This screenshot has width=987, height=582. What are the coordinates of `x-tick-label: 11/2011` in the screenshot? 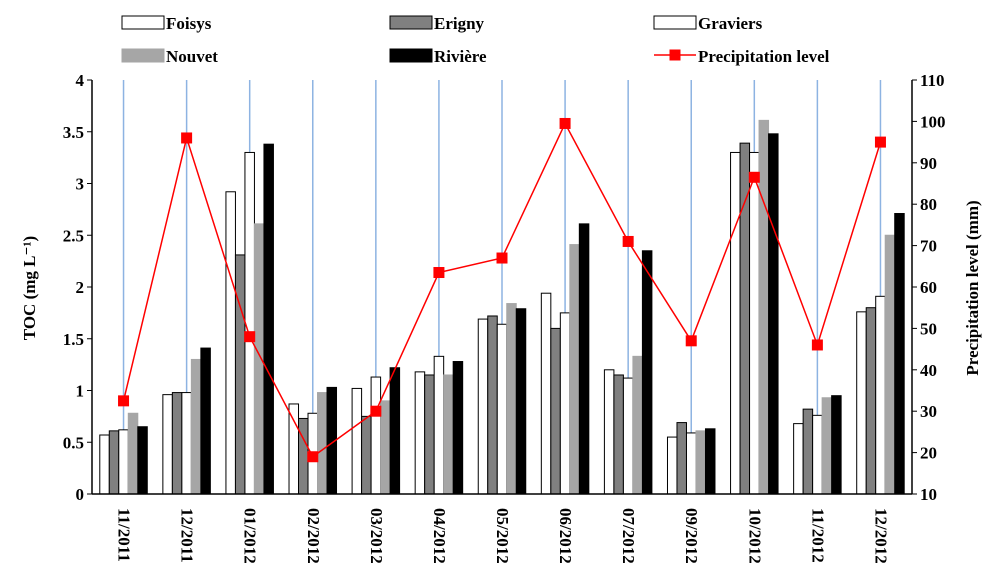 It's located at (124, 535).